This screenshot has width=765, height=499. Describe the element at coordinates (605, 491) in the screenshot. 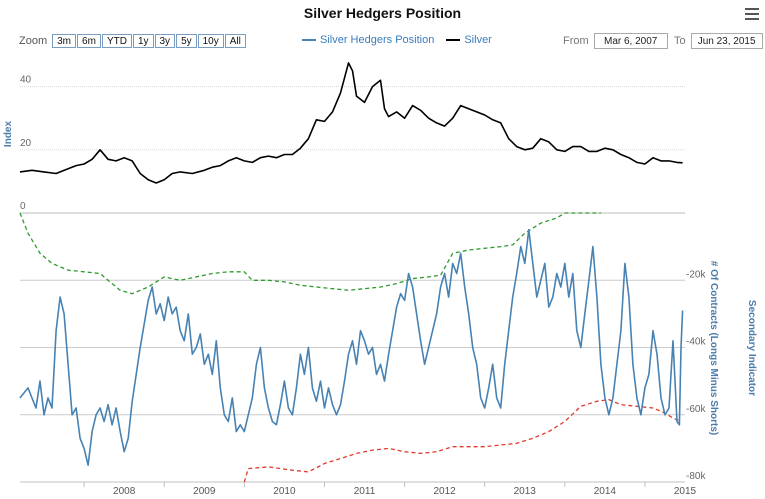

I see `x-tick-label: 2014` at that location.